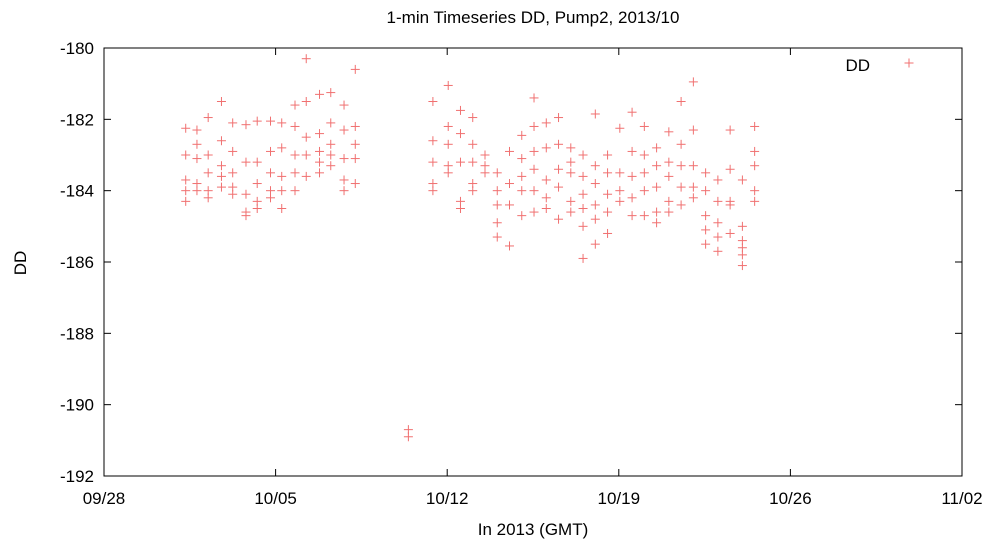  What do you see at coordinates (909, 63) in the screenshot?
I see `legend-marker` at bounding box center [909, 63].